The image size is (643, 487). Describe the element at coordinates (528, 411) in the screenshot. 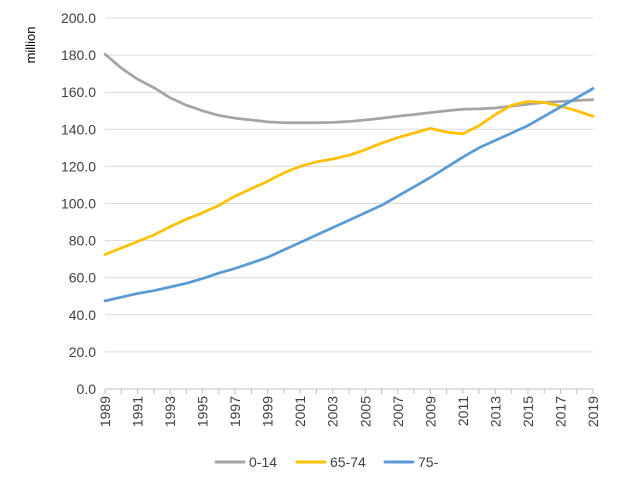

I see `x-tick-label: 2015` at that location.